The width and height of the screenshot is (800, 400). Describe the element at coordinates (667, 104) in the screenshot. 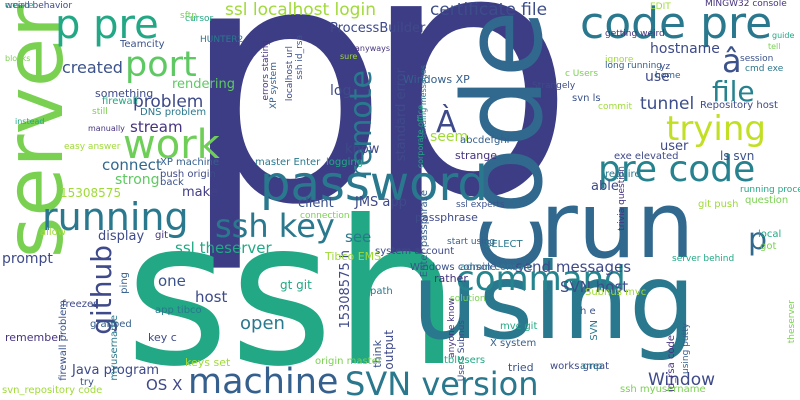

I see `cloud-word: tunnel` at that location.